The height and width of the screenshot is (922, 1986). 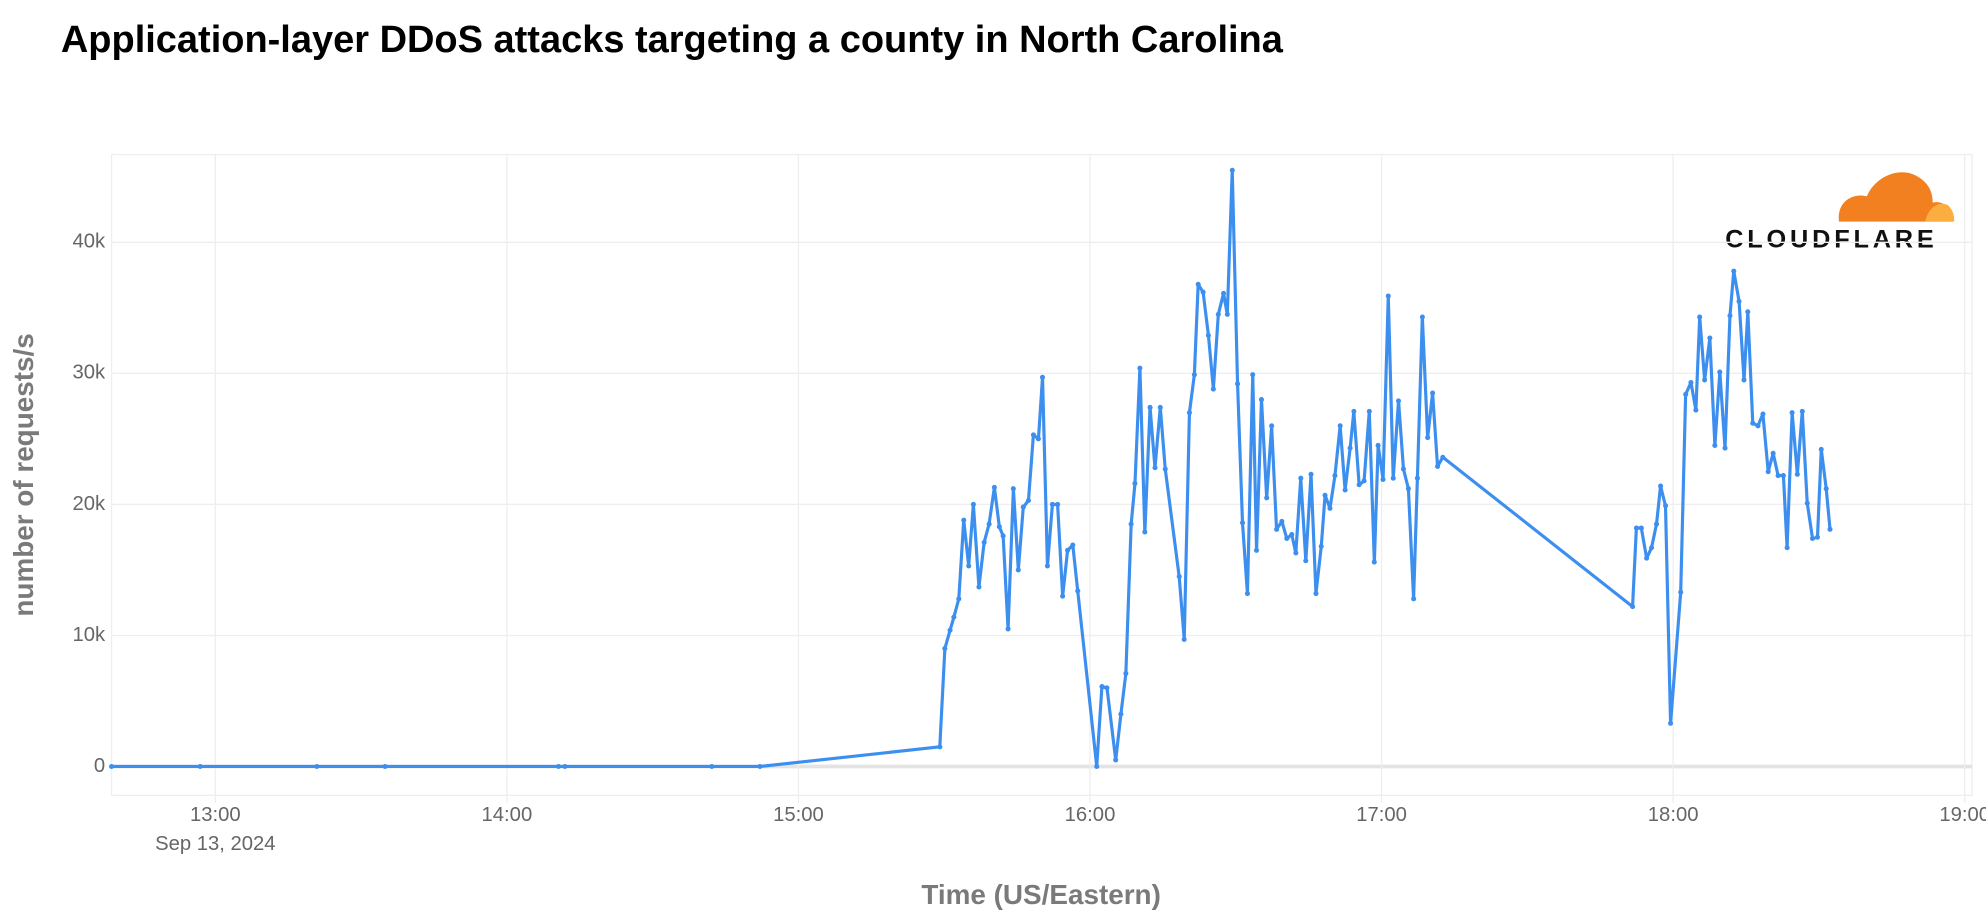 What do you see at coordinates (1381, 815) in the screenshot?
I see `x-tick-label: 17:00` at bounding box center [1381, 815].